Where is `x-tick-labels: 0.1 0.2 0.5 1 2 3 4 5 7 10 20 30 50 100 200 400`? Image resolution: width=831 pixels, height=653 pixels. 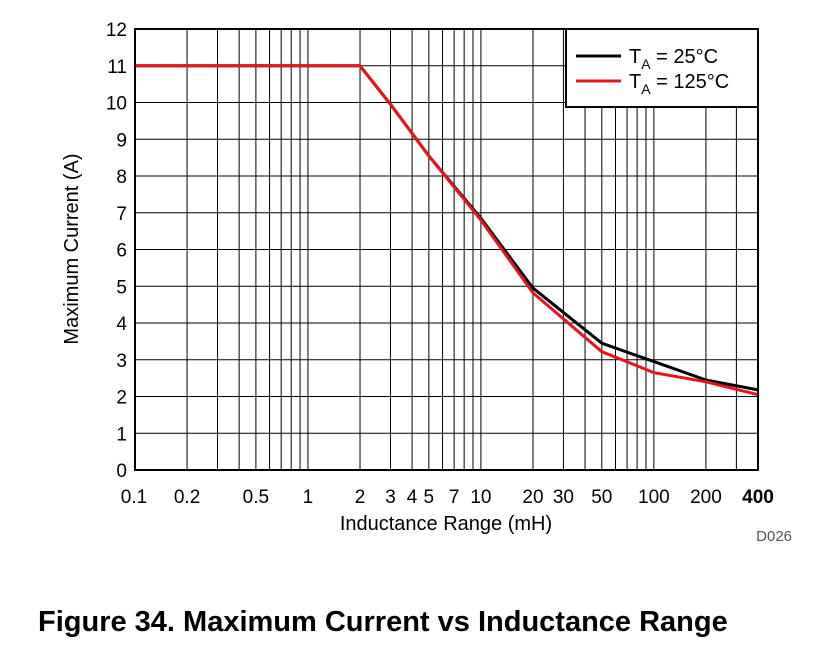 x-tick-labels: 0.1 0.2 0.5 1 2 3 4 5 7 10 20 30 50 100 200 400 is located at coordinates (447, 497).